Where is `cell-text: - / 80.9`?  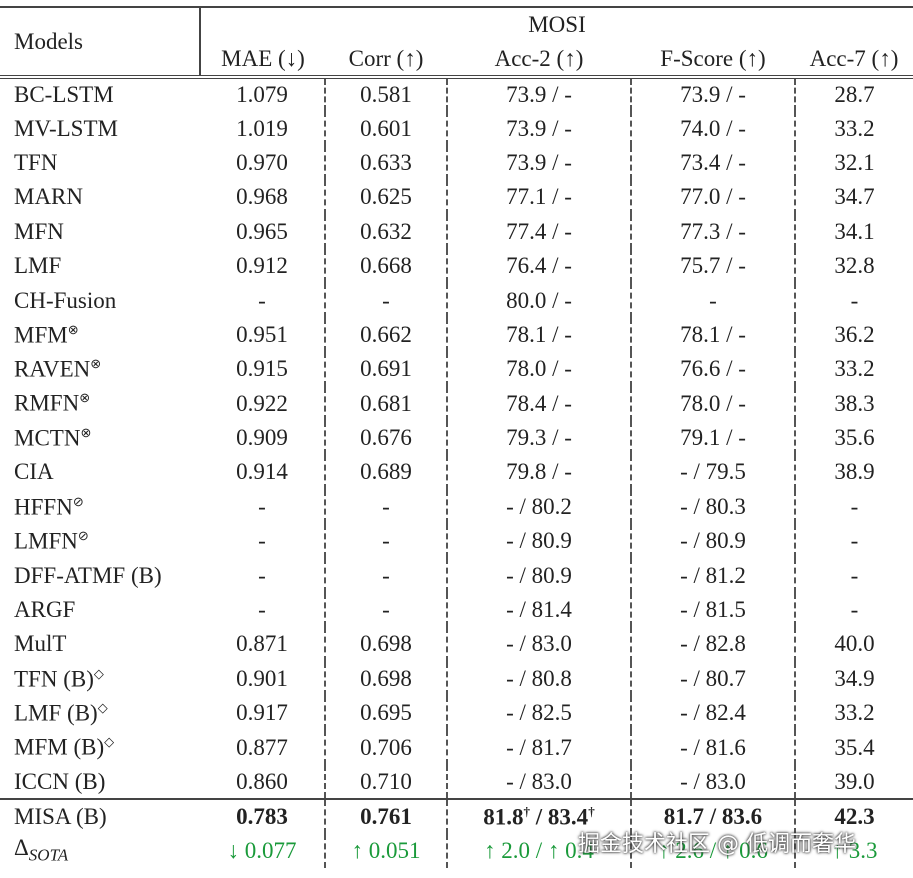 cell-text: - / 80.9 is located at coordinates (539, 541).